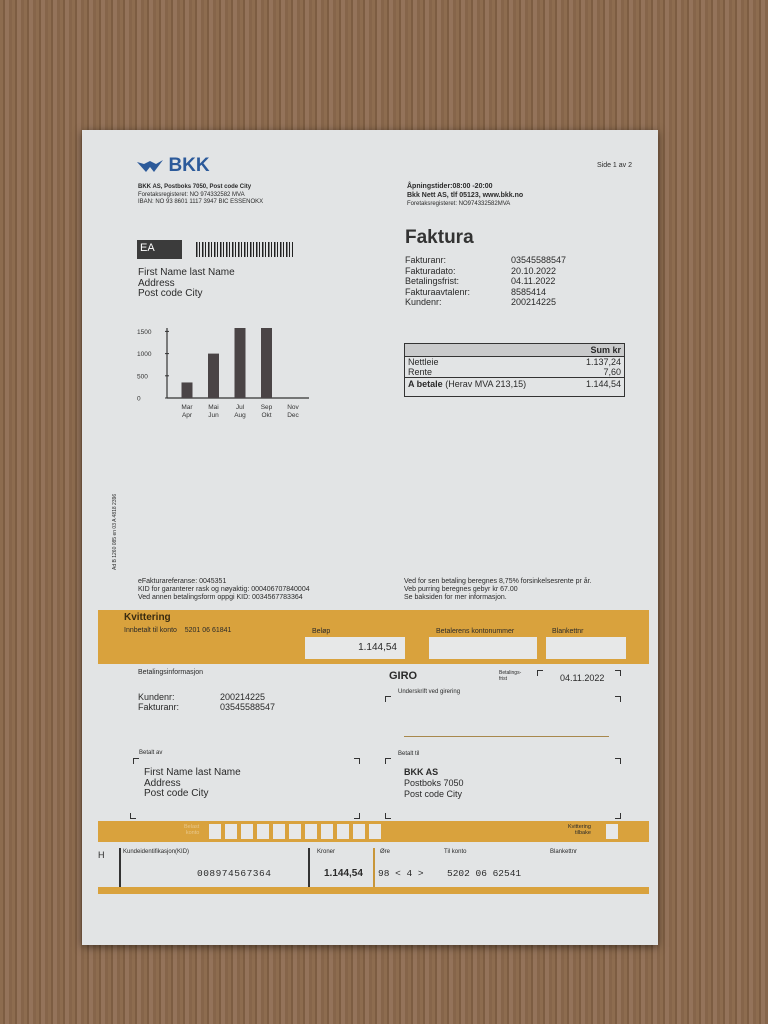 The height and width of the screenshot is (1024, 768). What do you see at coordinates (579, 830) in the screenshot?
I see `receipt-back-label: Kvittering tilbake` at bounding box center [579, 830].